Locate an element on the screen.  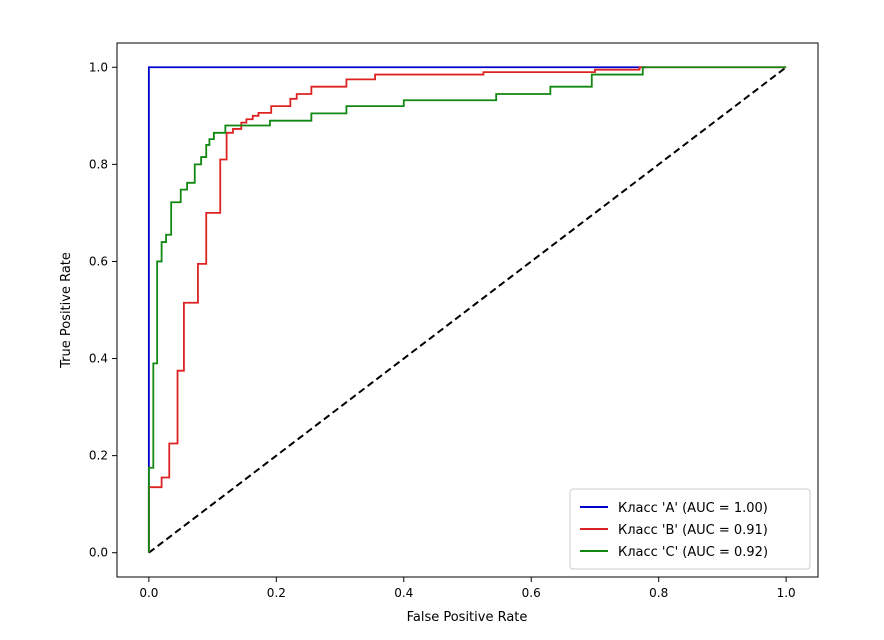
y-tick-label: 0.8 is located at coordinates (98, 164).